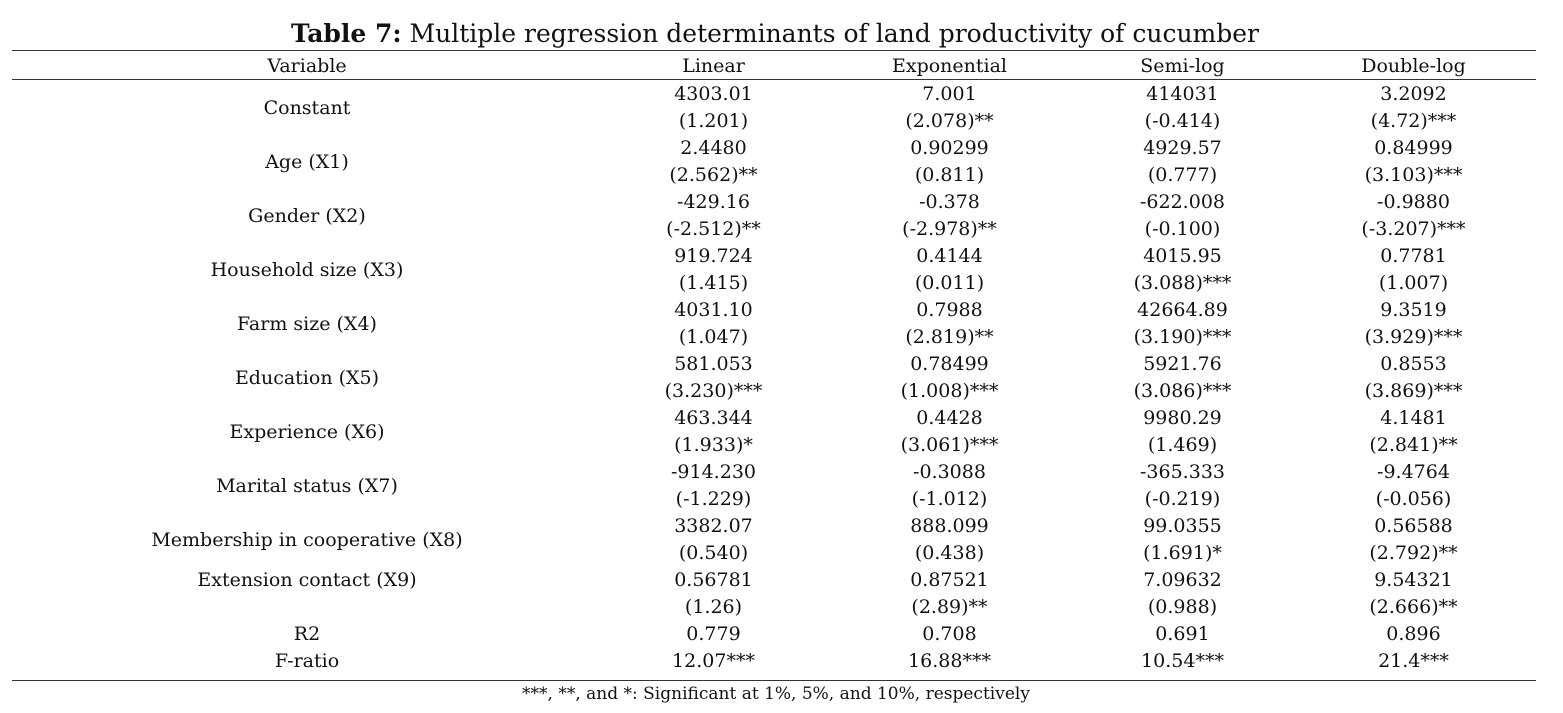 The height and width of the screenshot is (713, 1563). I want to click on coef-cell: 888.099, so click(949, 526).